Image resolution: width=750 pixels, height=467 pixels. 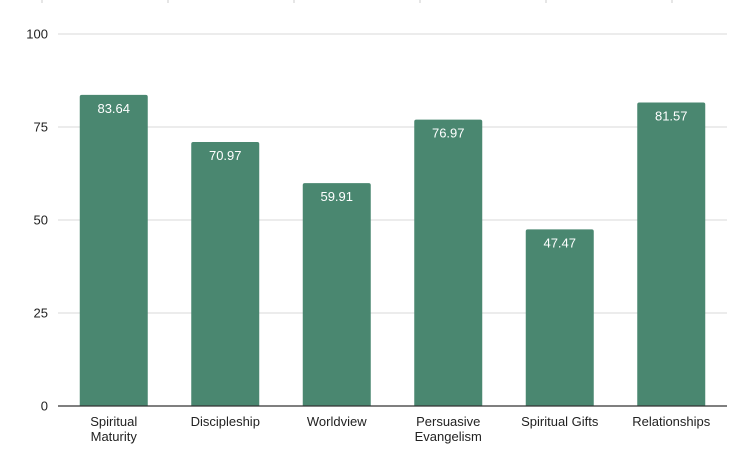 I want to click on category-label: Spiritual Maturity, so click(x=113, y=429).